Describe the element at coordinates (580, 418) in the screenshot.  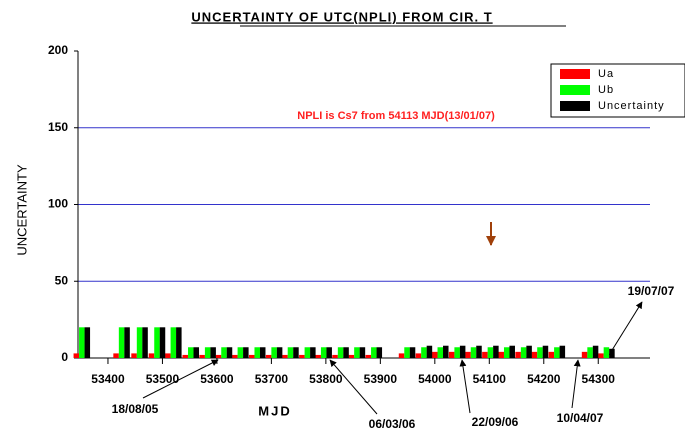
I see `annotation: 10/04/07` at that location.